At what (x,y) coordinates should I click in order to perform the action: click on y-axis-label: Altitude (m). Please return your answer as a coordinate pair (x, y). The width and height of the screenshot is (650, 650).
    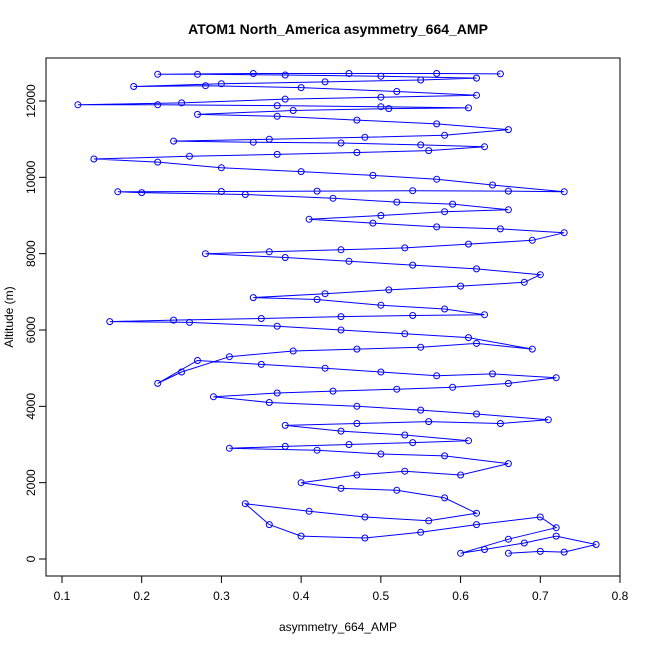
    Looking at the image, I should click on (9, 316).